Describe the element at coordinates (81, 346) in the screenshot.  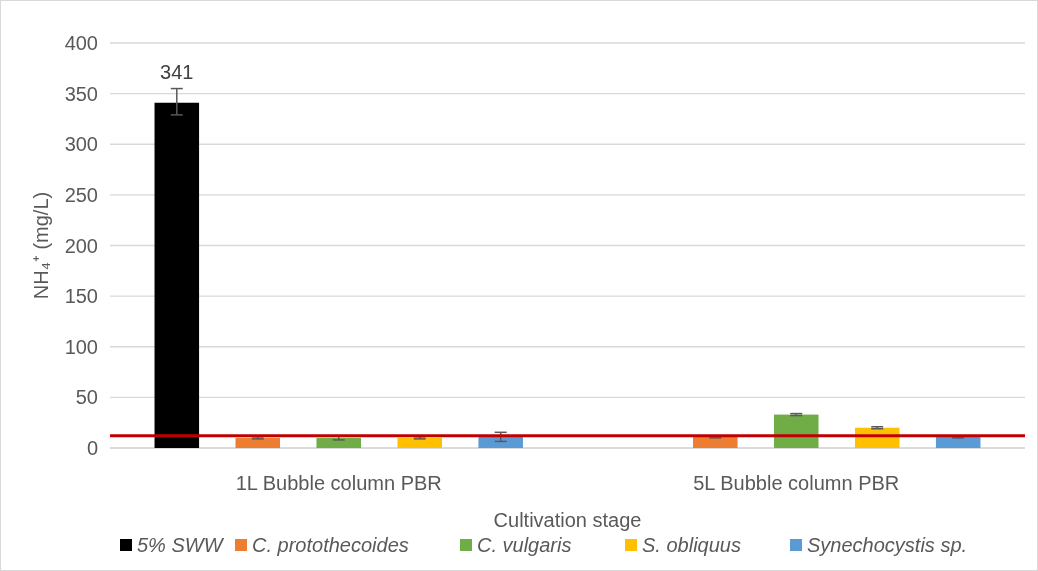
I see `y-tick-label: 100` at that location.